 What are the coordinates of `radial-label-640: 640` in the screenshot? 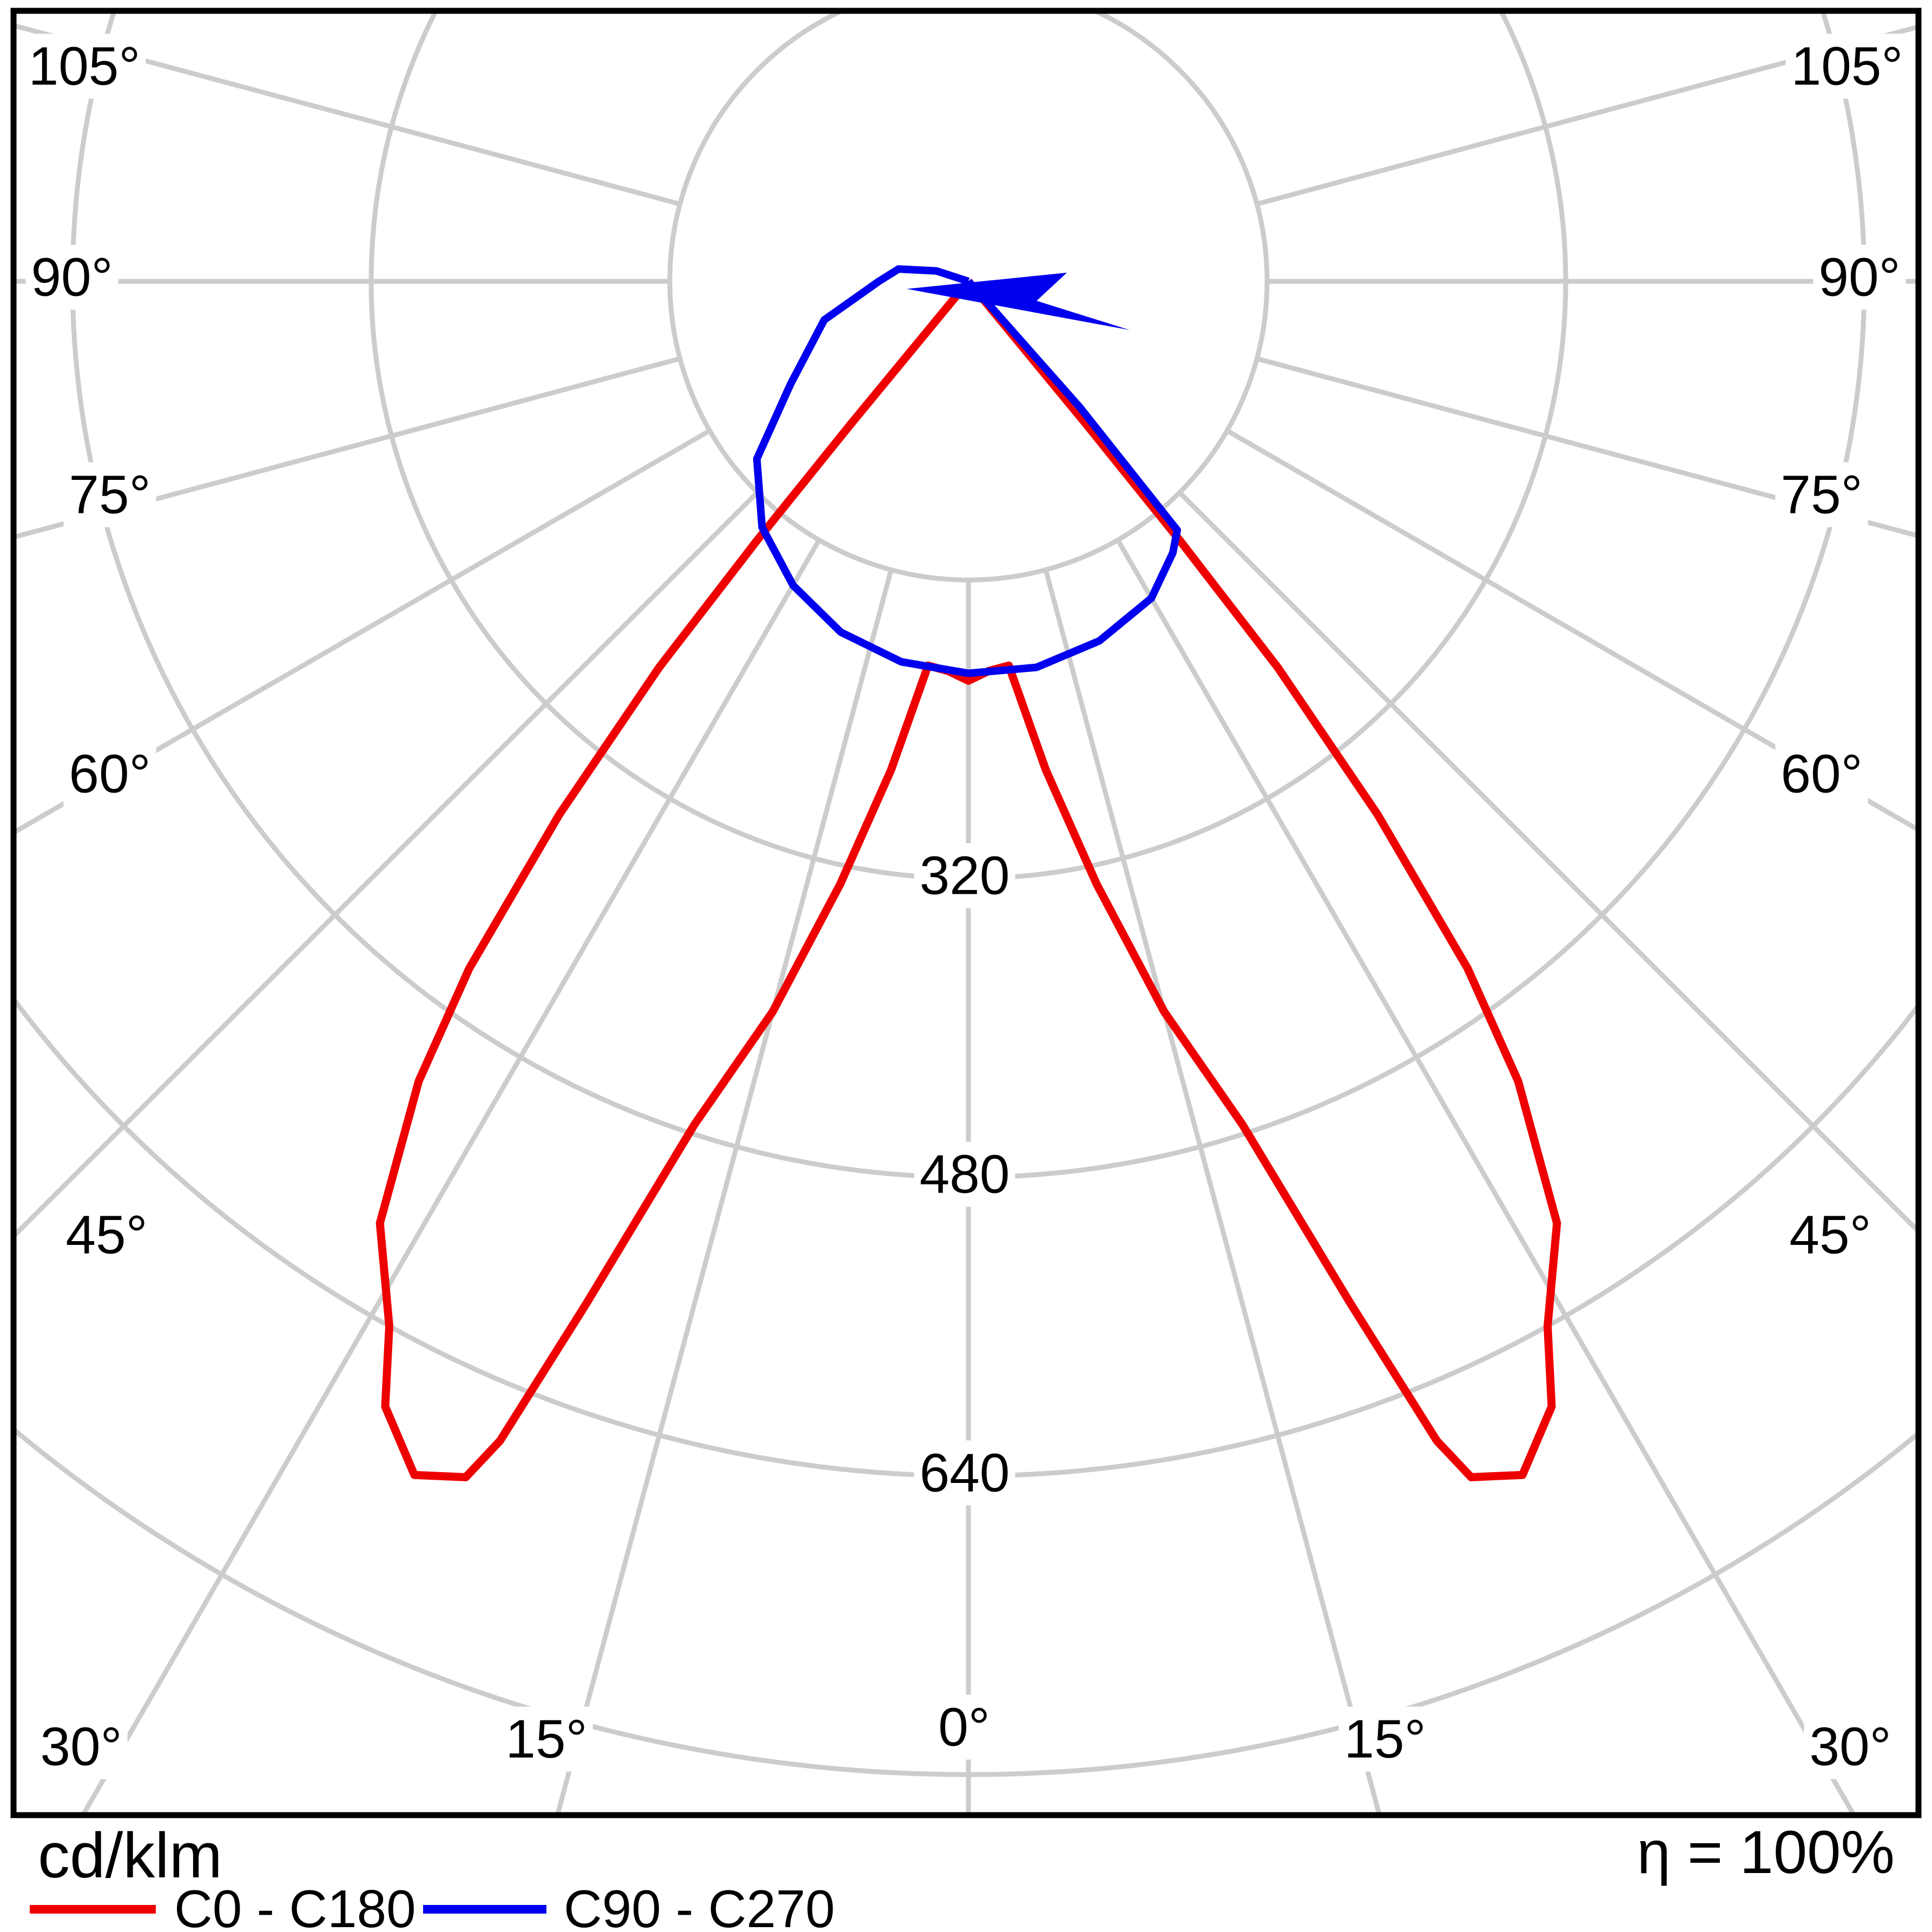 It's located at (965, 1472).